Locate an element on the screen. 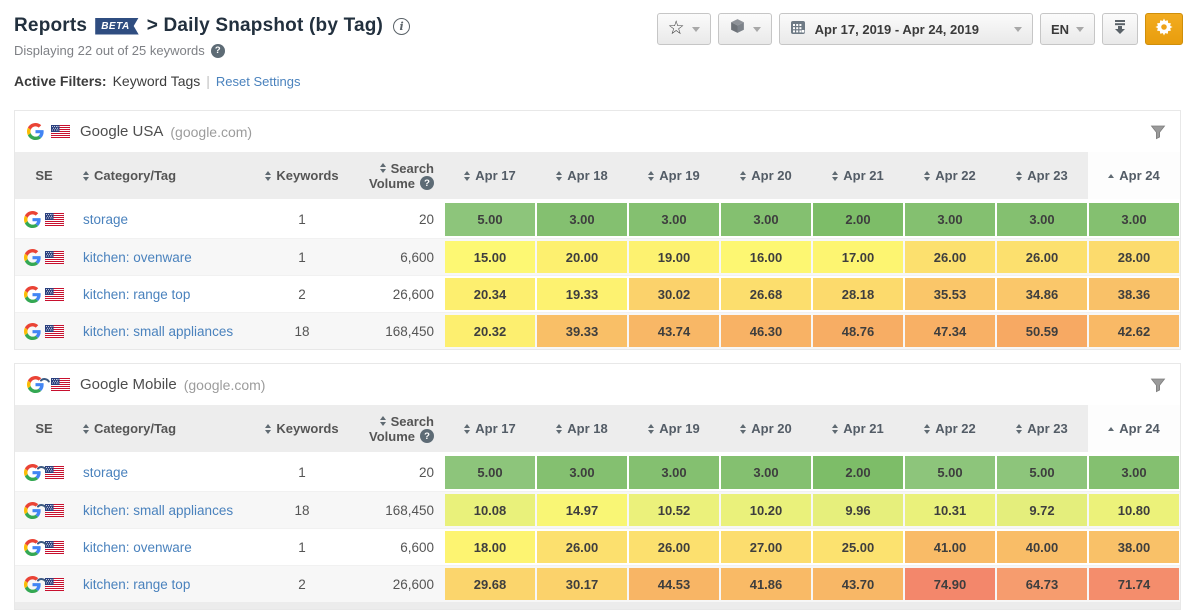 The image size is (1195, 614). rank-cell: 26.00 is located at coordinates (582, 547).